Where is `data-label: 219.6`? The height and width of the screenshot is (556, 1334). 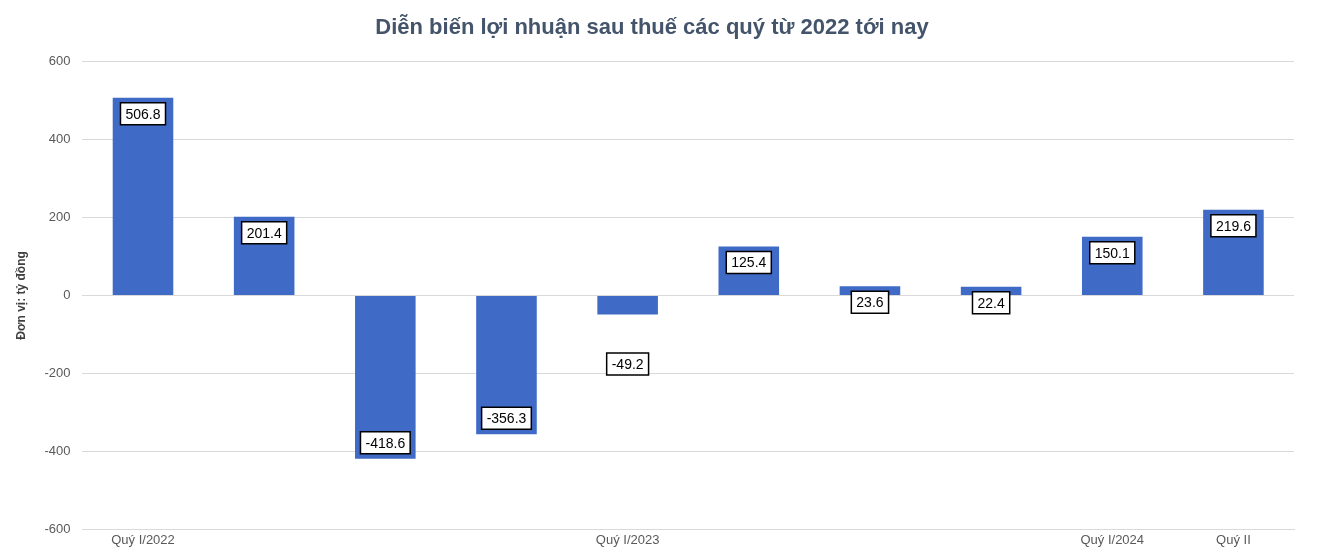
data-label: 219.6 is located at coordinates (1233, 225).